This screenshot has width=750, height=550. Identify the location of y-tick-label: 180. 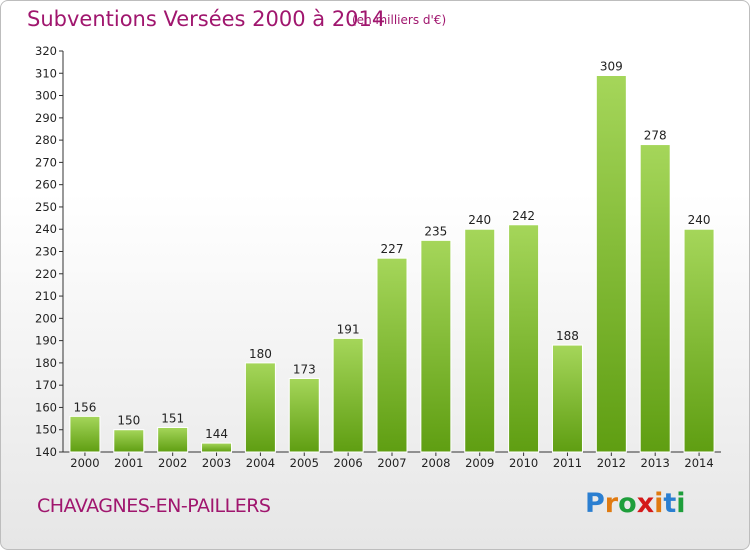
(46, 363).